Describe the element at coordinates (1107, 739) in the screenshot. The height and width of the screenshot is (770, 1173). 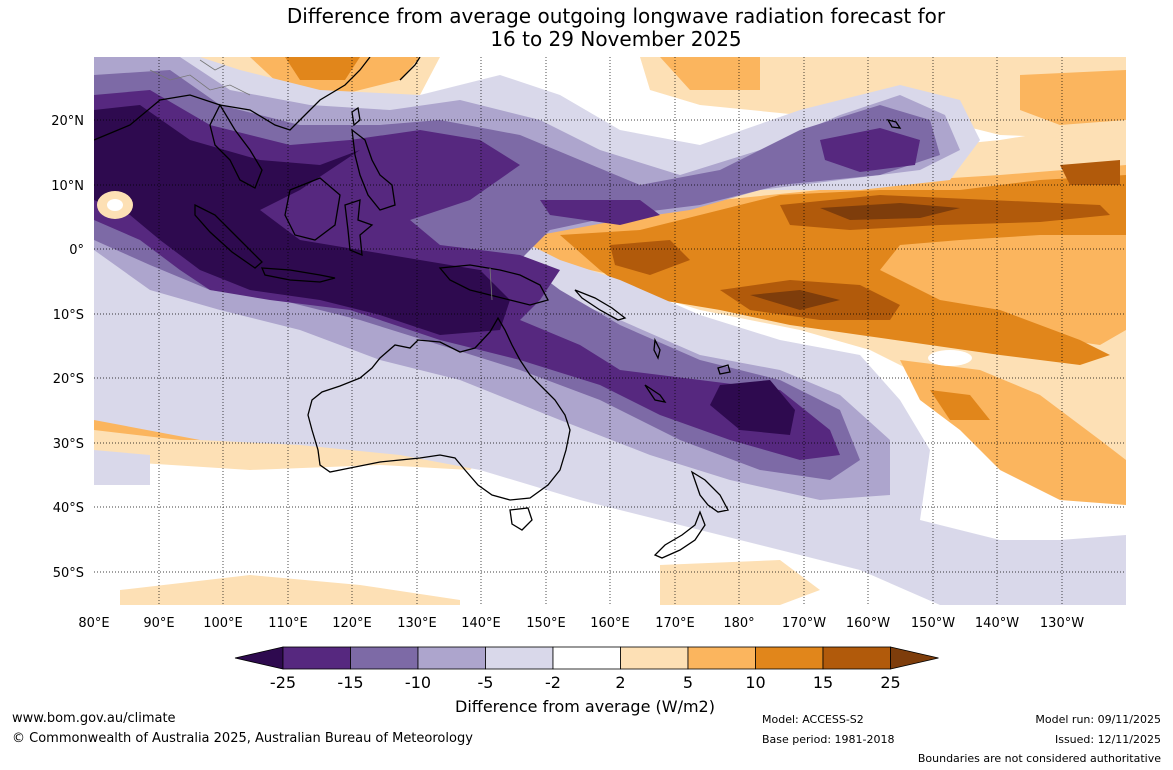
I see `issued-date: Issued: 12/11/2025` at that location.